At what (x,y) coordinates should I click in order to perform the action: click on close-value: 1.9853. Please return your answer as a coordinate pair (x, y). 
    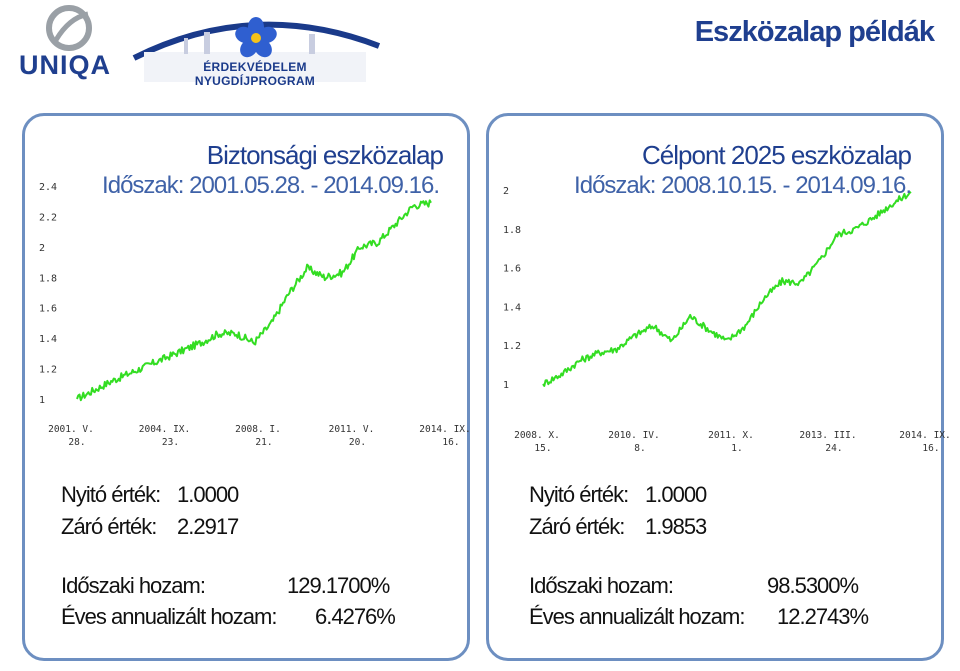
    Looking at the image, I should click on (676, 526).